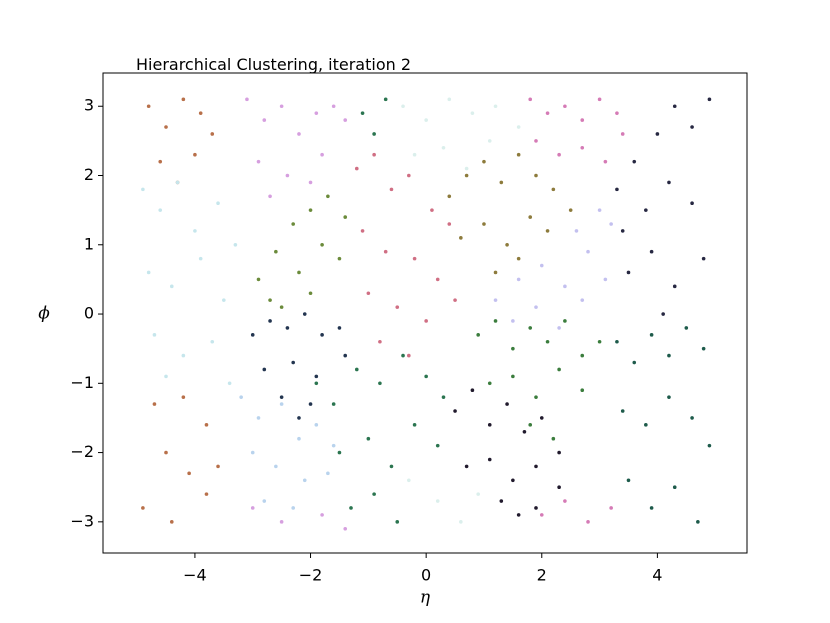  What do you see at coordinates (425, 598) in the screenshot?
I see `x-axis-label: η` at bounding box center [425, 598].